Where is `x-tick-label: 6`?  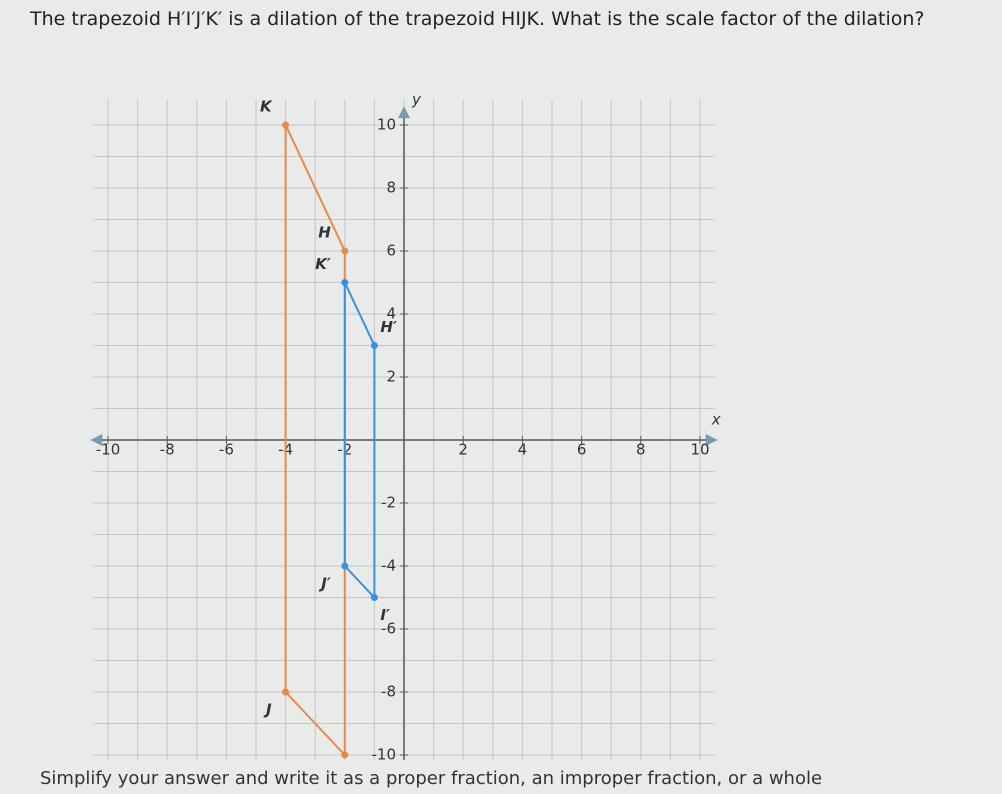
x-tick-label: 6 is located at coordinates (582, 450).